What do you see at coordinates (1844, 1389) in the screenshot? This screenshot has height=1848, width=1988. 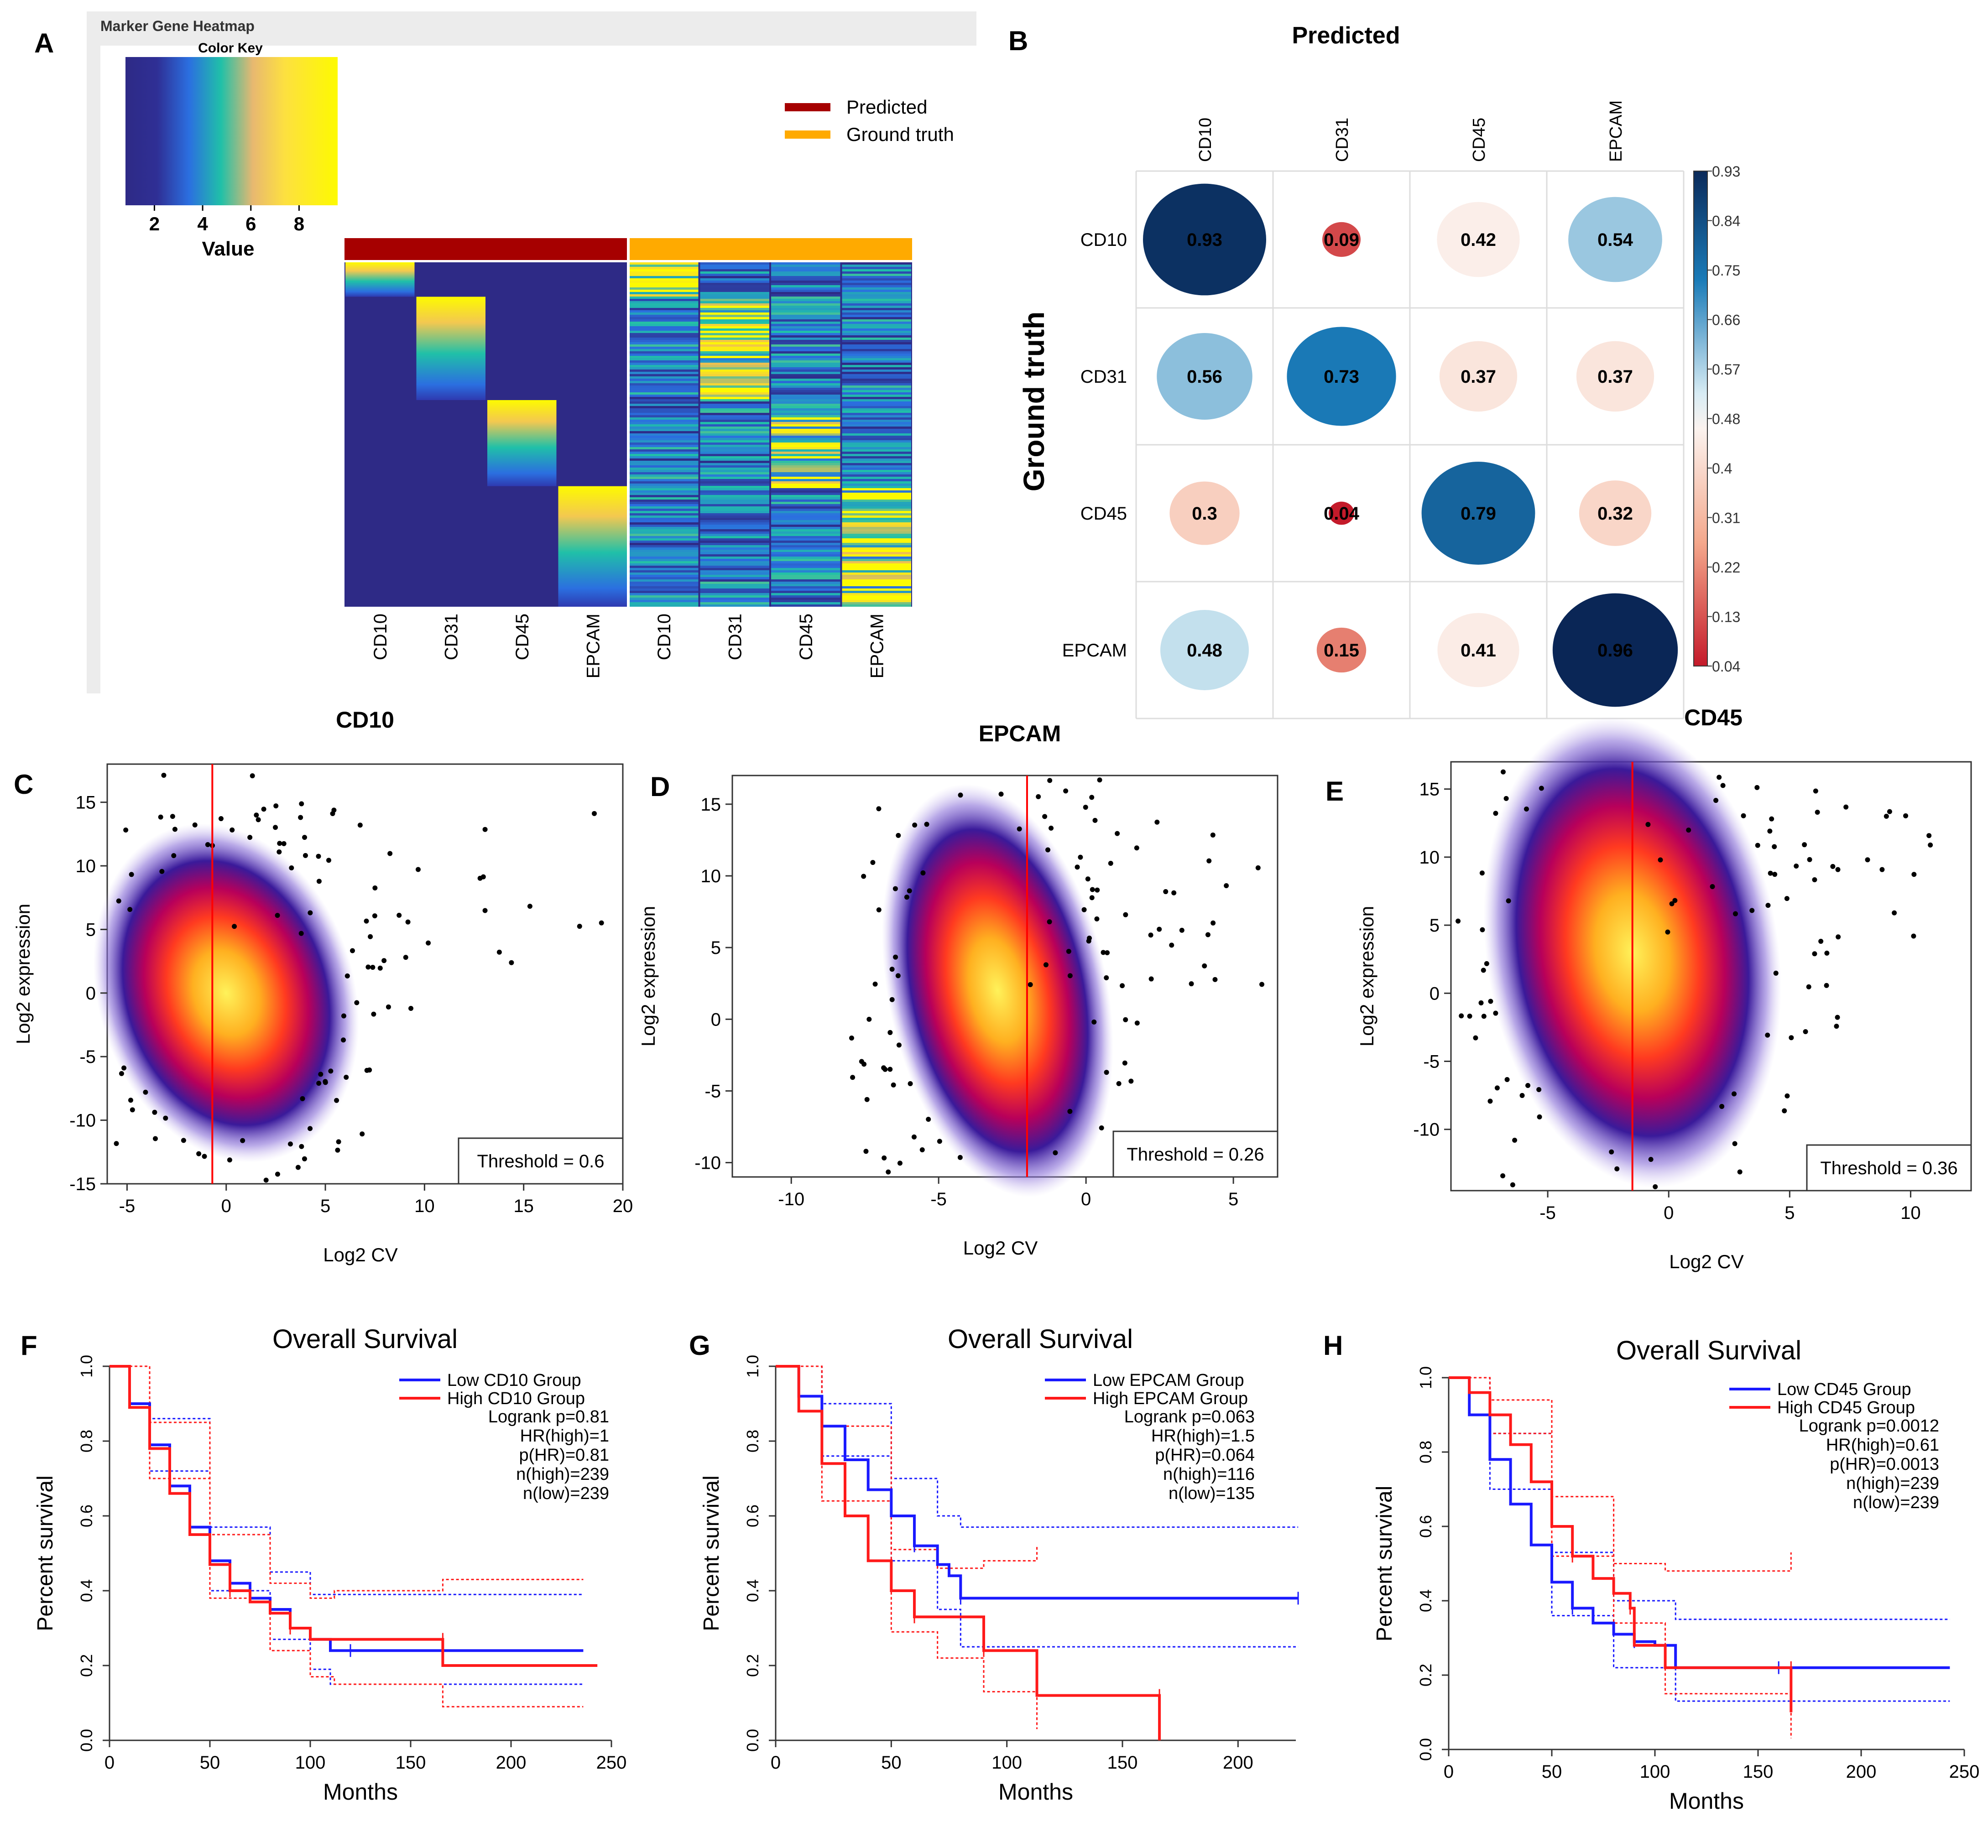 I see `legend-label: Low CD45 Group` at bounding box center [1844, 1389].